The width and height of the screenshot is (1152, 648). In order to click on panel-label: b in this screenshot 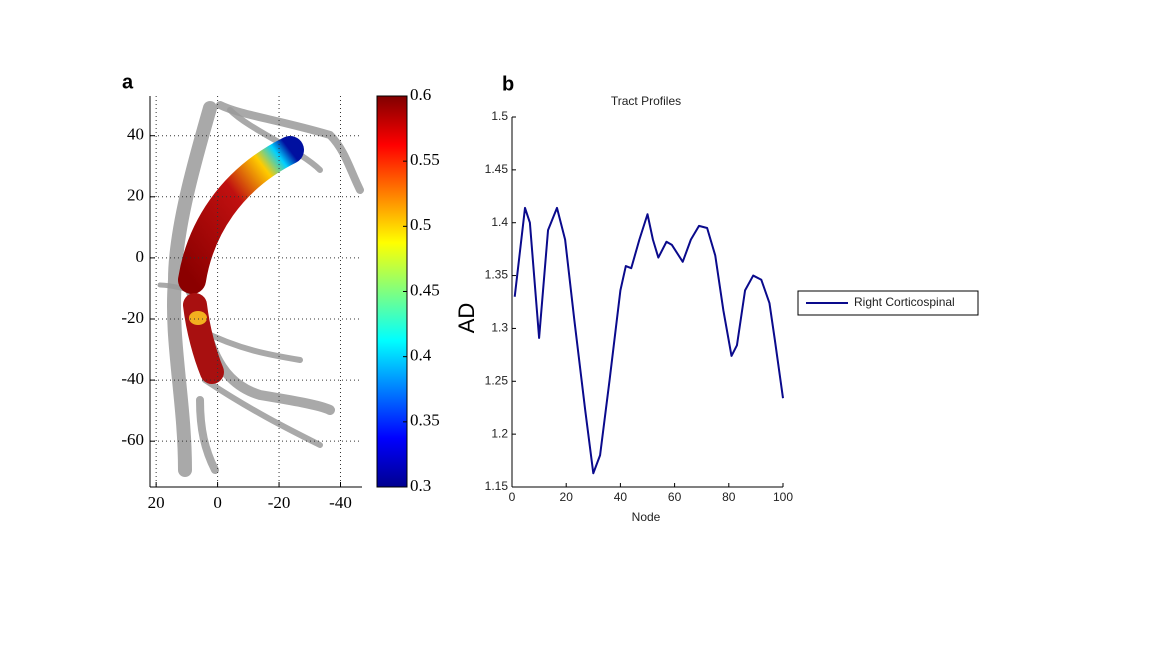, I will do `click(508, 84)`.